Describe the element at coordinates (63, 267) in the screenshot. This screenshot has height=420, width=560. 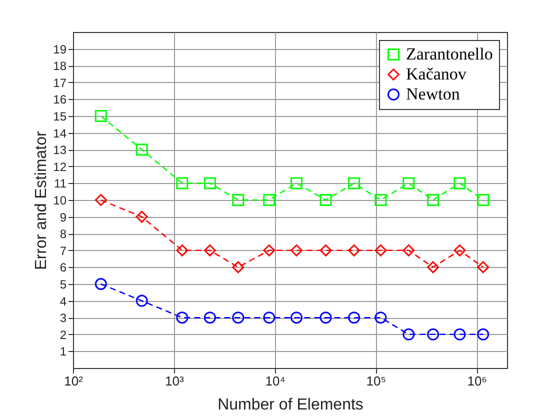
I see `y-tick-label: 6` at that location.